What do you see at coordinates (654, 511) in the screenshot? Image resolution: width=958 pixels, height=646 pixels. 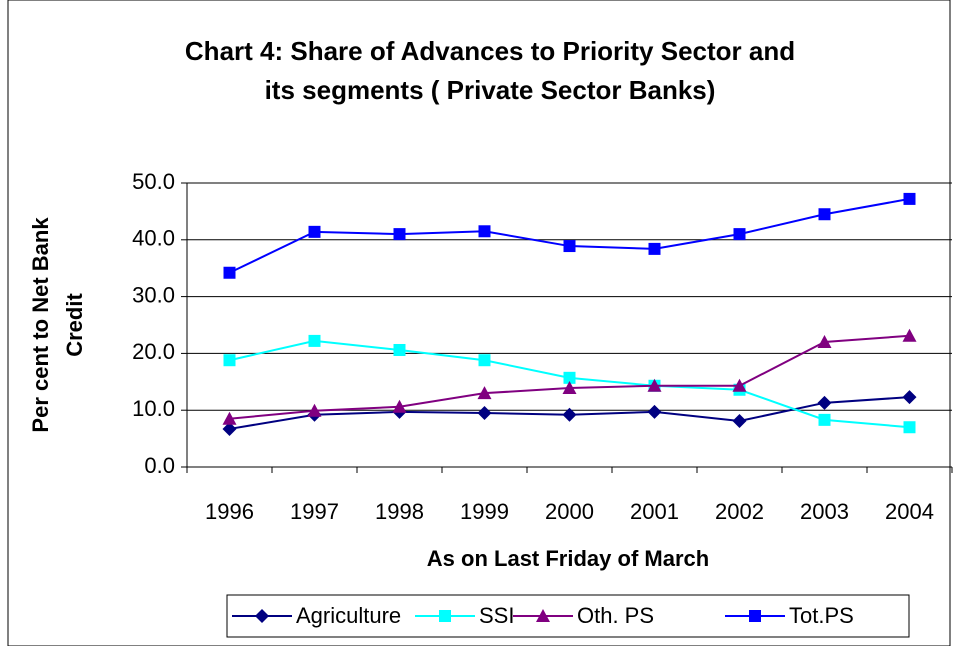 I see `x-tick-label: 2001` at bounding box center [654, 511].